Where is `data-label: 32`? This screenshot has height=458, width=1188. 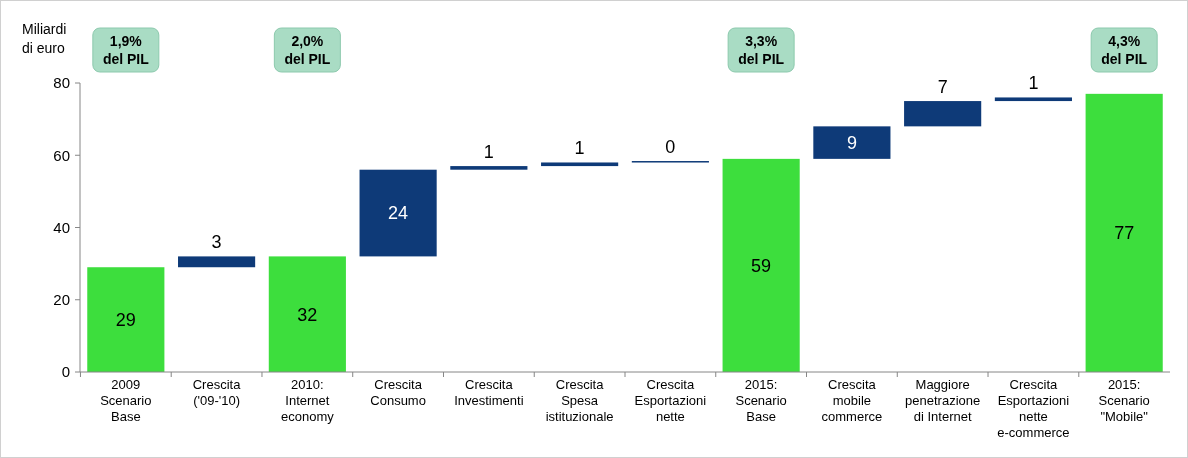
data-label: 32 is located at coordinates (307, 314).